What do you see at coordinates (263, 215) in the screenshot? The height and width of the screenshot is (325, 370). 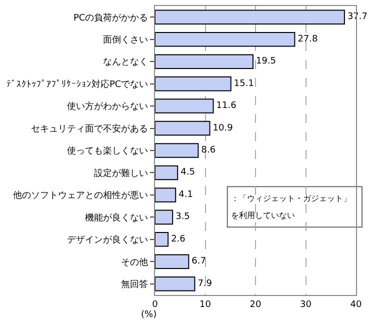 I see `annotation: を利用していない` at bounding box center [263, 215].